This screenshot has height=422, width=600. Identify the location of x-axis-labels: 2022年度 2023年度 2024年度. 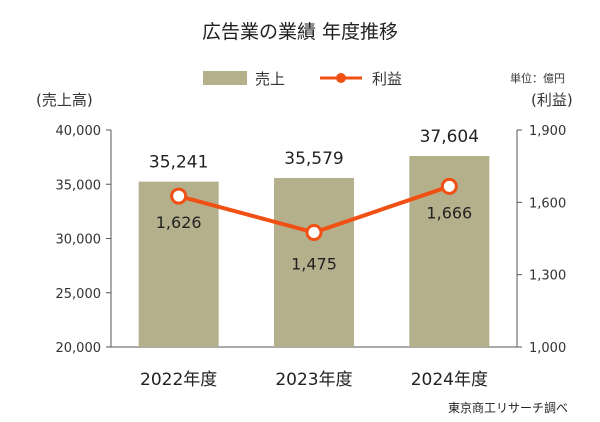
(314, 380).